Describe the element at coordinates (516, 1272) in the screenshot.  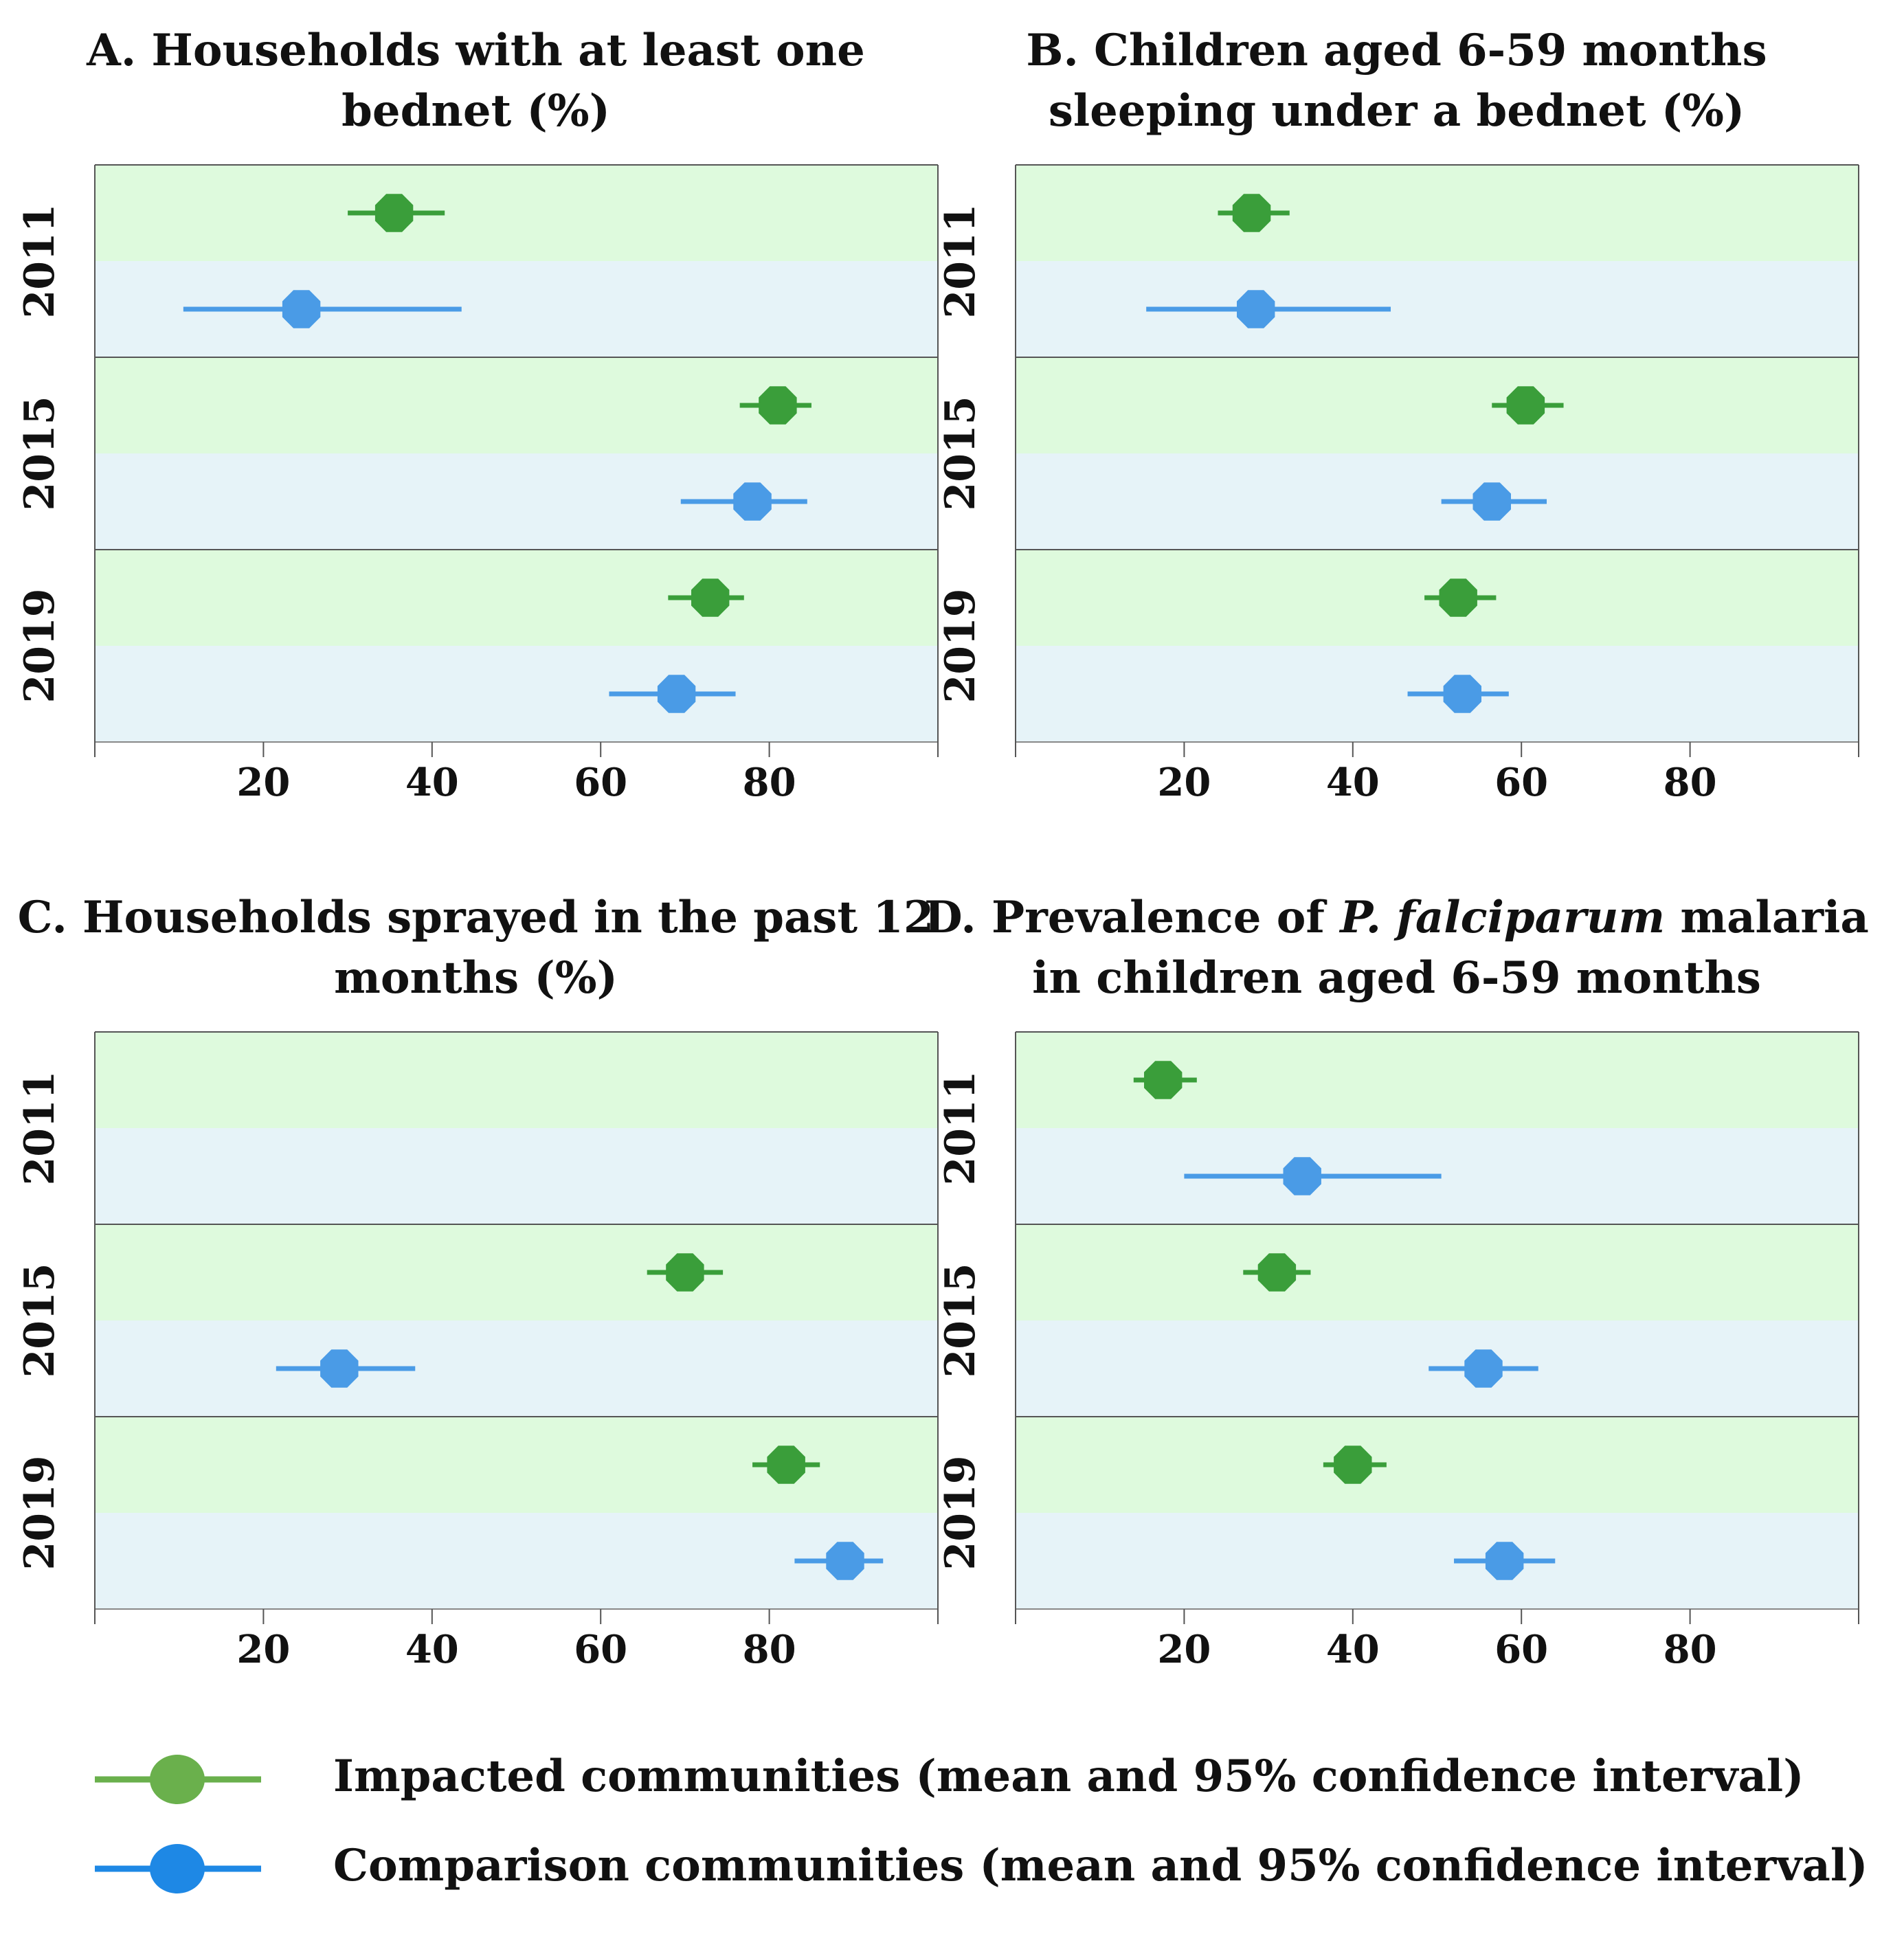
I see `panel-c-band-2015-impacted` at that location.